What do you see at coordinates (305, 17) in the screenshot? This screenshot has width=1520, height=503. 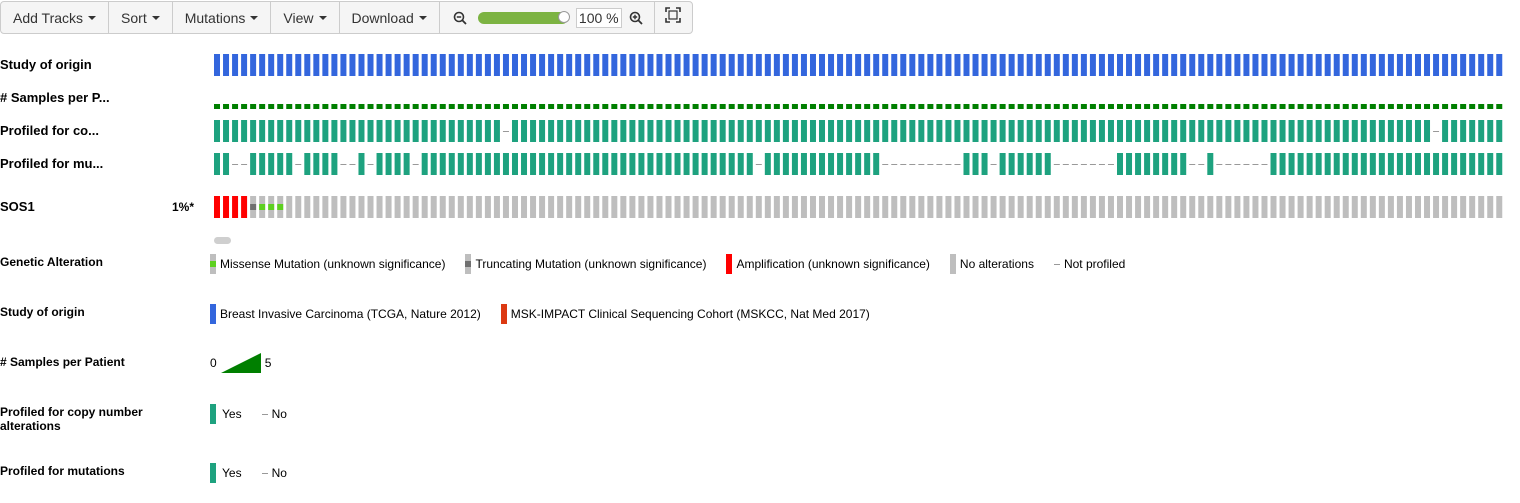 I see `view-button: View` at bounding box center [305, 17].